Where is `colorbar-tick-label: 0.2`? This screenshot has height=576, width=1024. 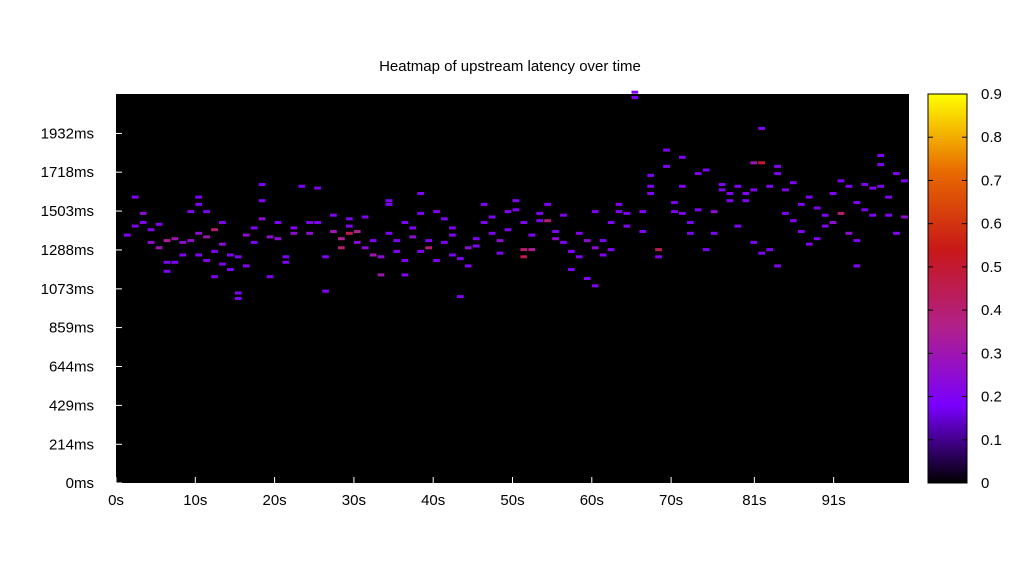
colorbar-tick-label: 0.2 is located at coordinates (991, 397).